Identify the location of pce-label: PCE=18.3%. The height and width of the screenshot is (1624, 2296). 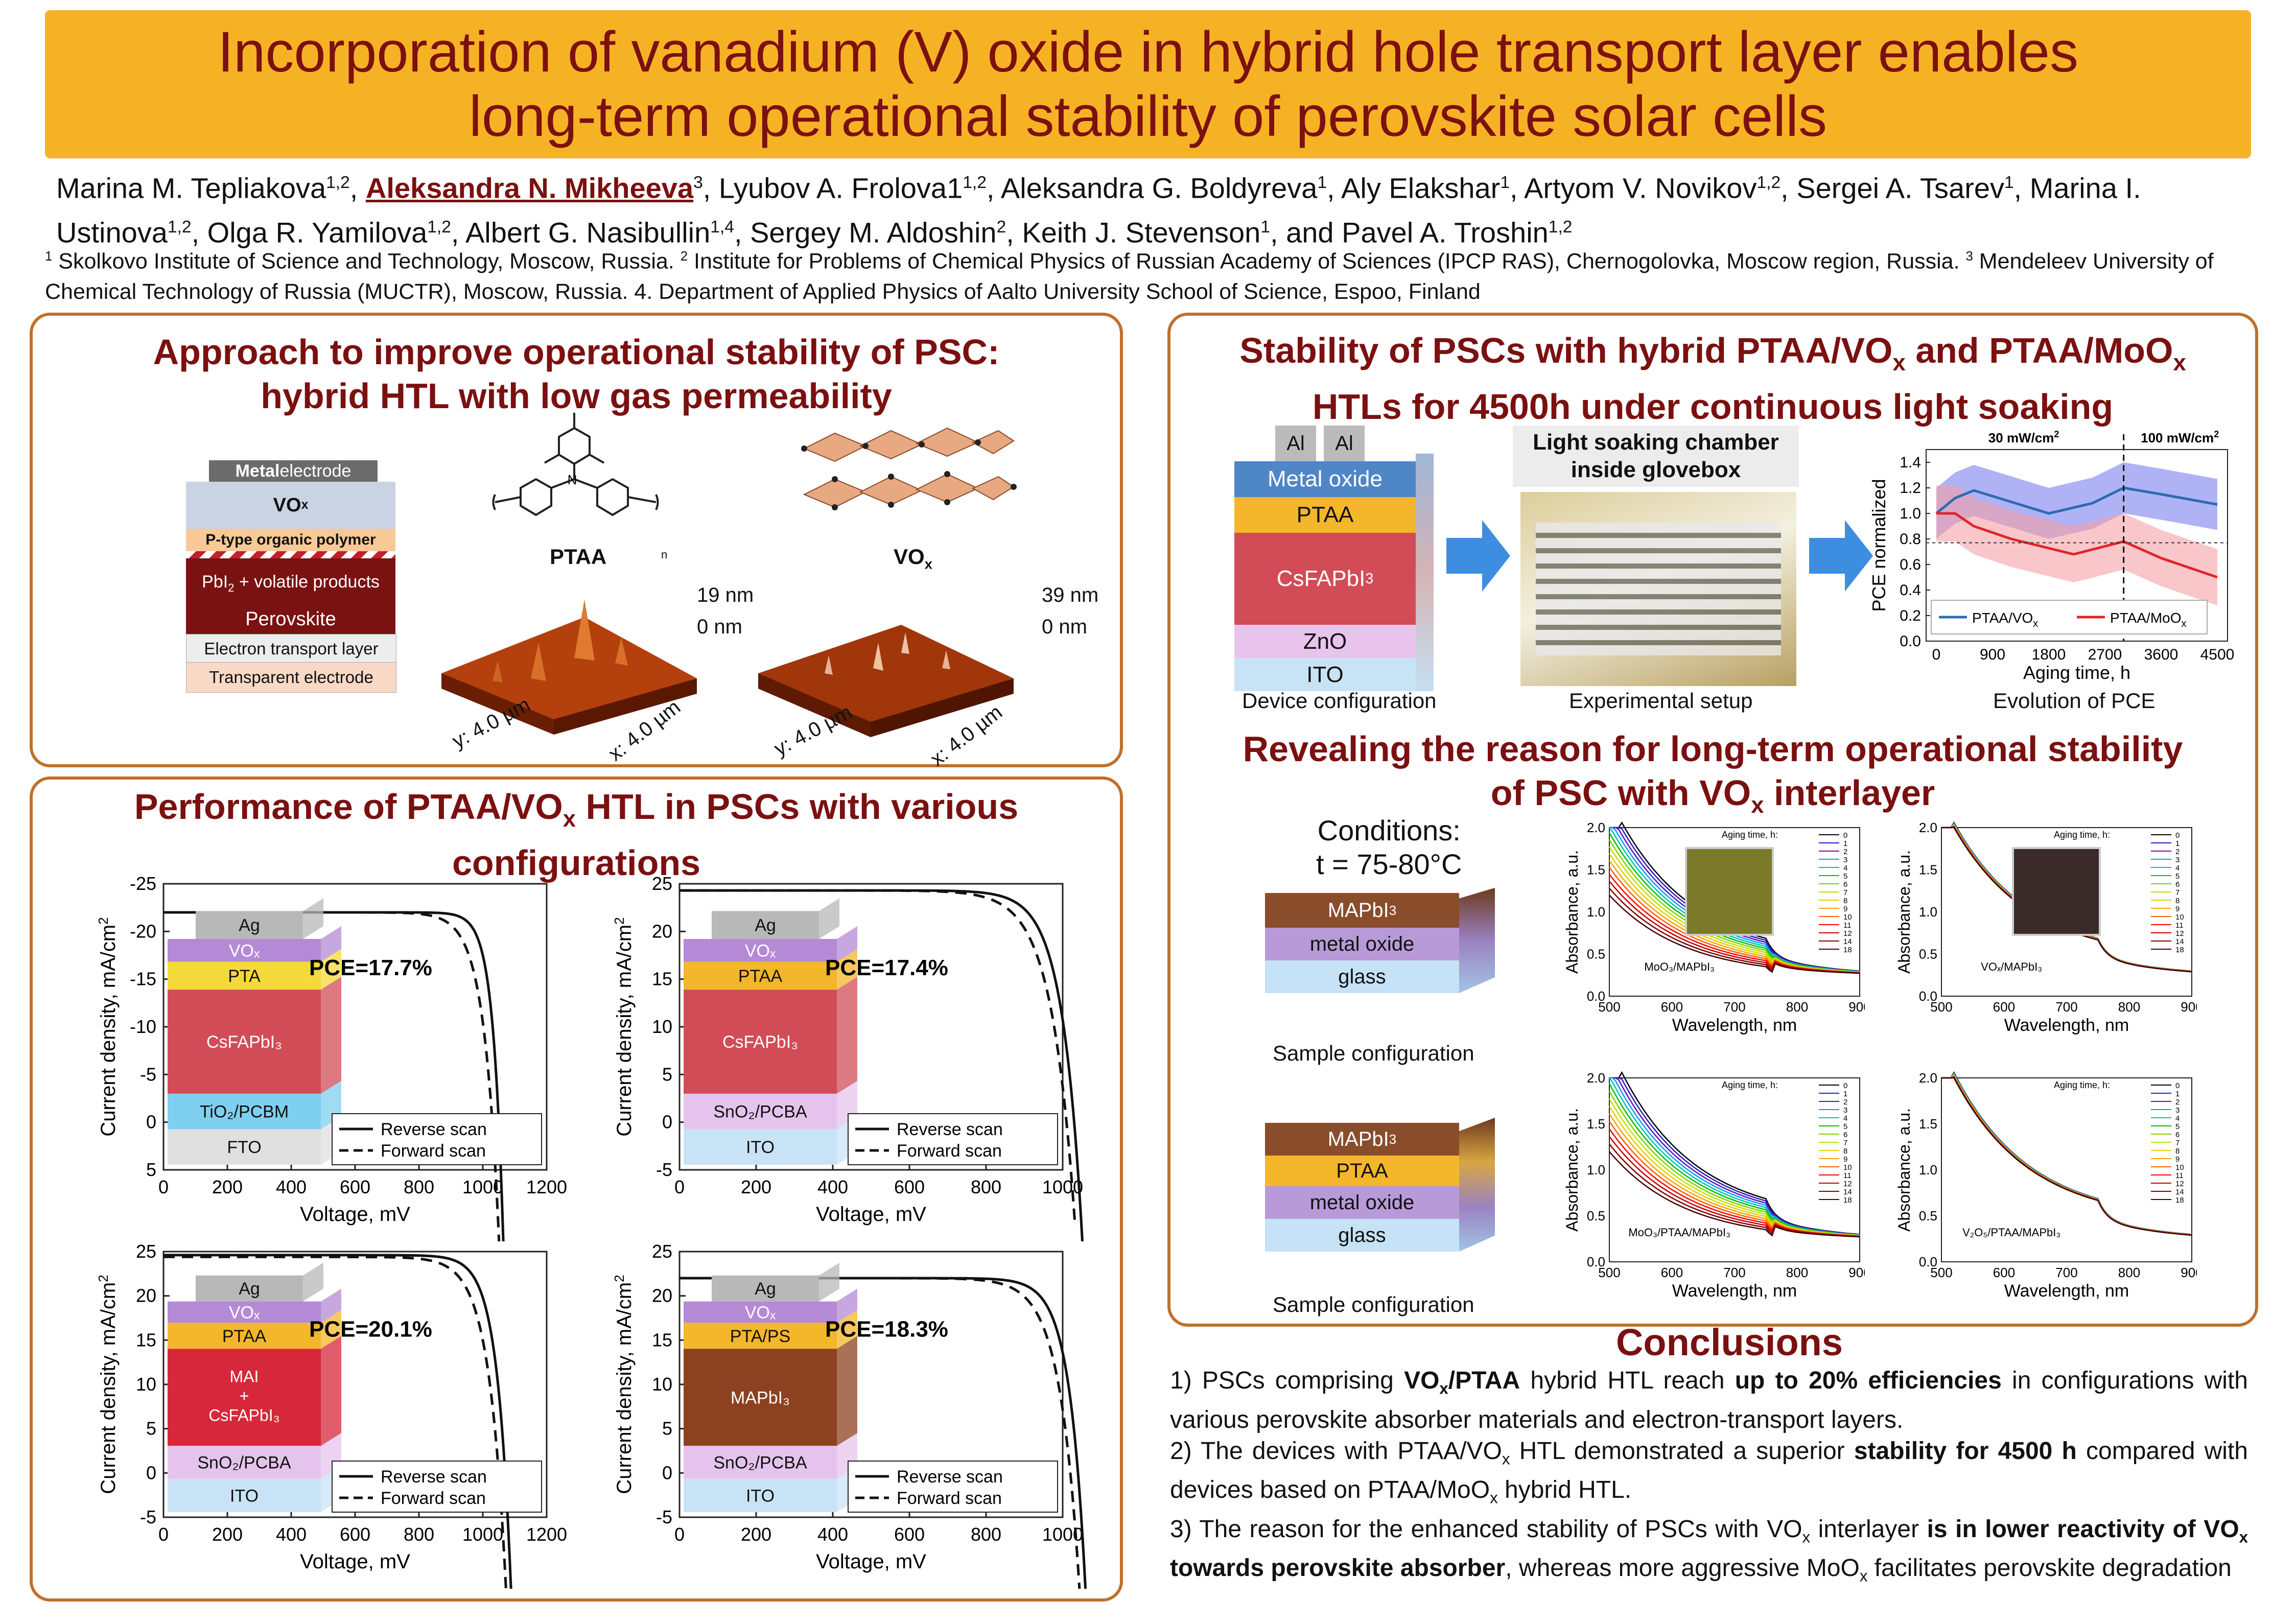
(886, 1328).